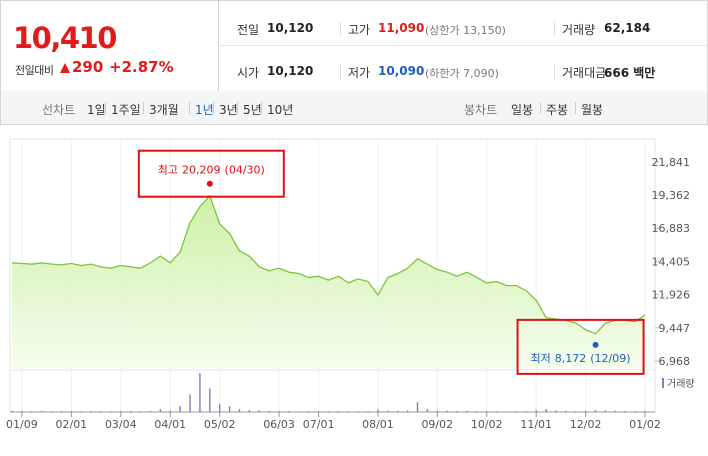  I want to click on x-tick-label: 12/02, so click(586, 424).